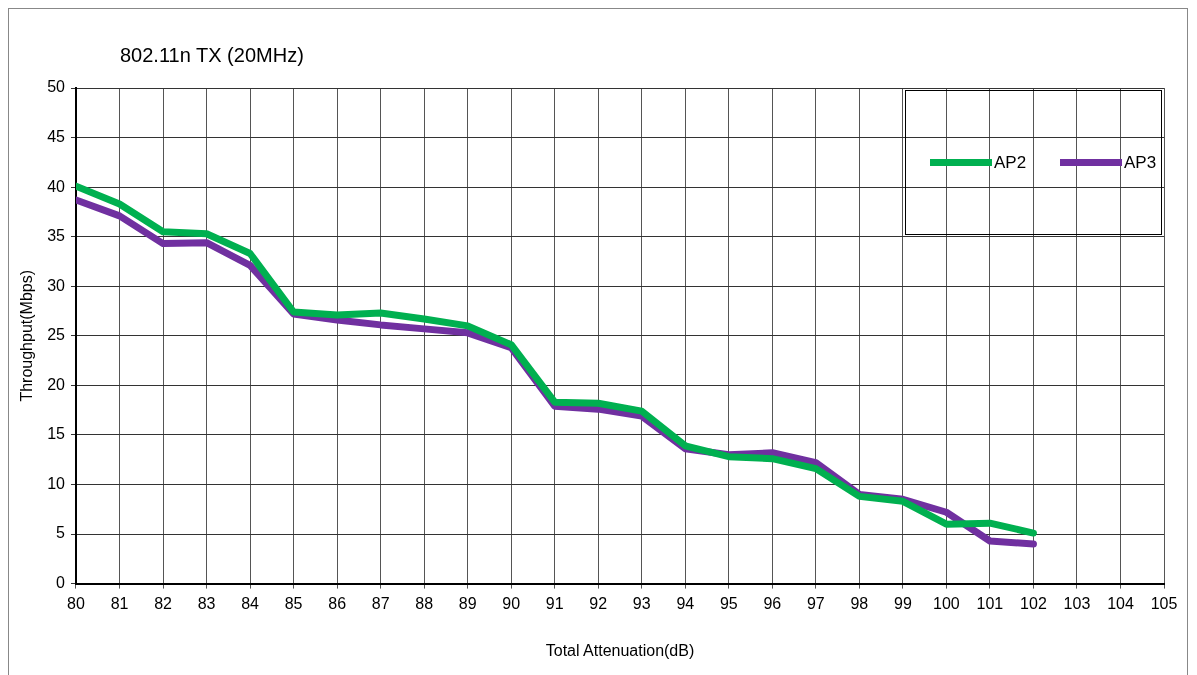 The image size is (1197, 675). Describe the element at coordinates (250, 603) in the screenshot. I see `x-tick-label: 84` at that location.